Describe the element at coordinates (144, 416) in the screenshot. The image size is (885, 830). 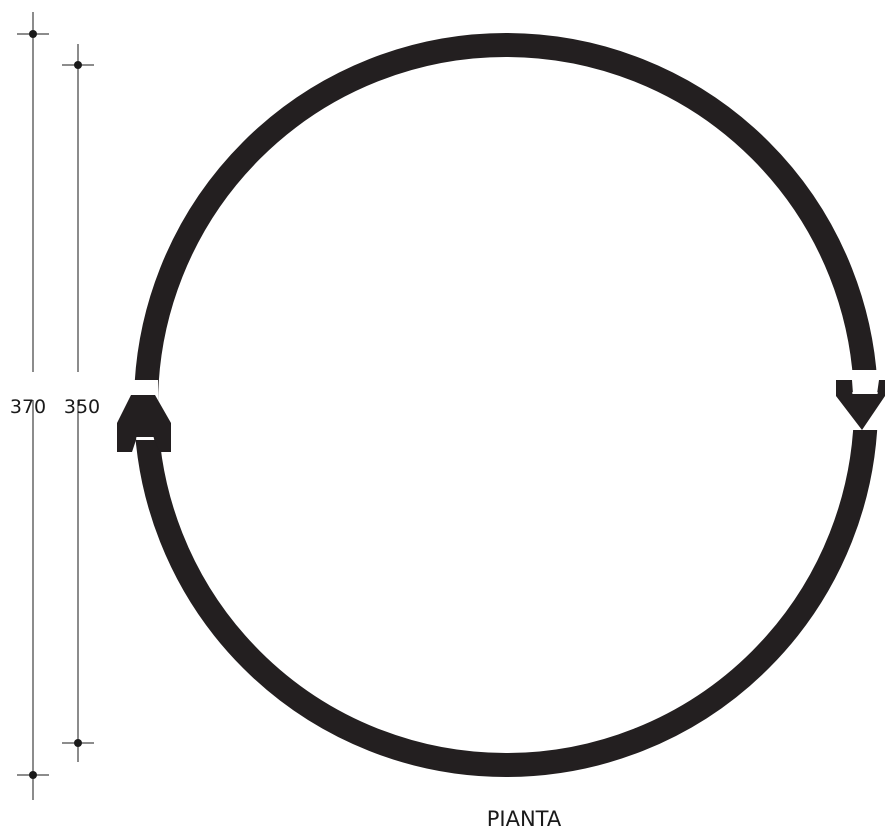
I see `left-connector` at that location.